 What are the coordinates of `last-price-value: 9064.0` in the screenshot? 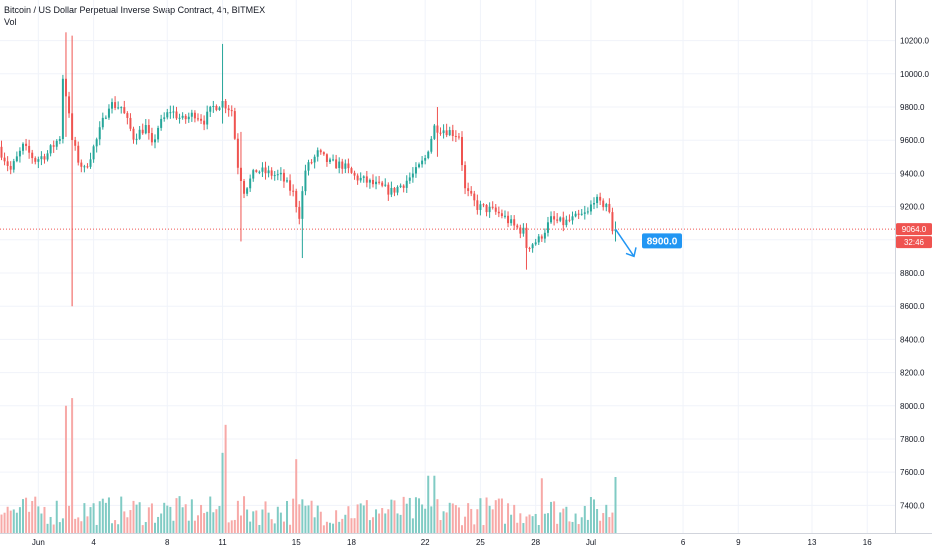 It's located at (914, 229).